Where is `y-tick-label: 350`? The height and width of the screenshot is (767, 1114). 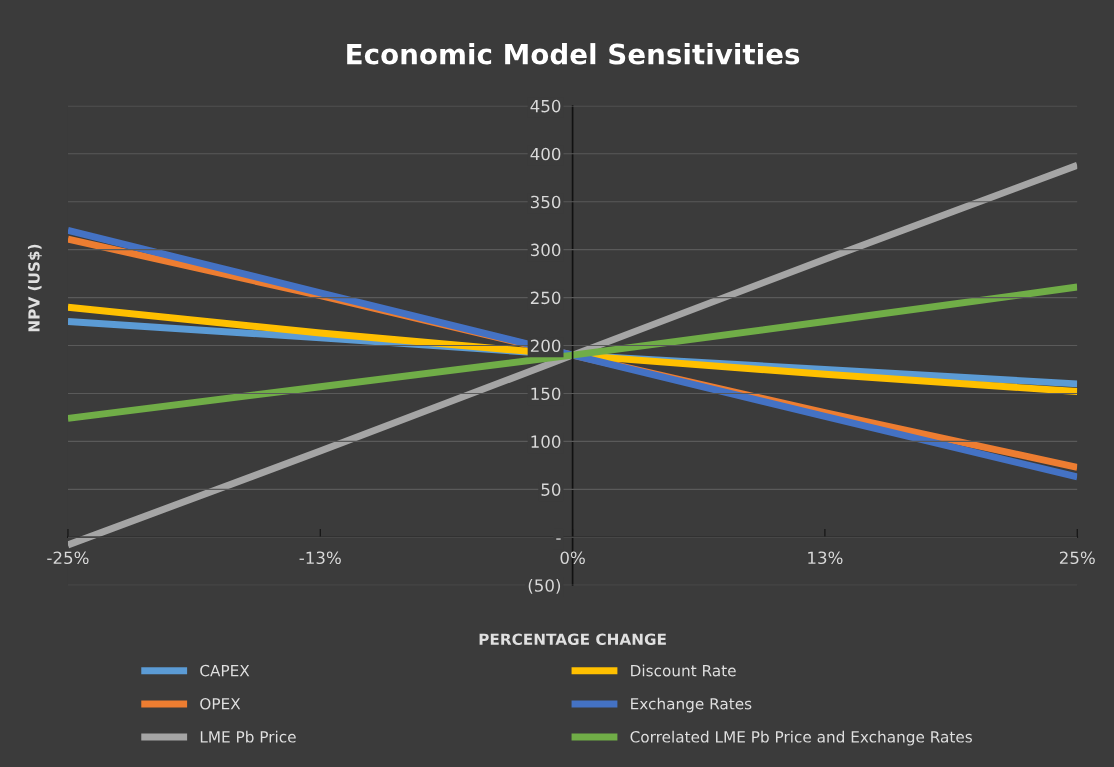
y-tick-label: 350 is located at coordinates (545, 202).